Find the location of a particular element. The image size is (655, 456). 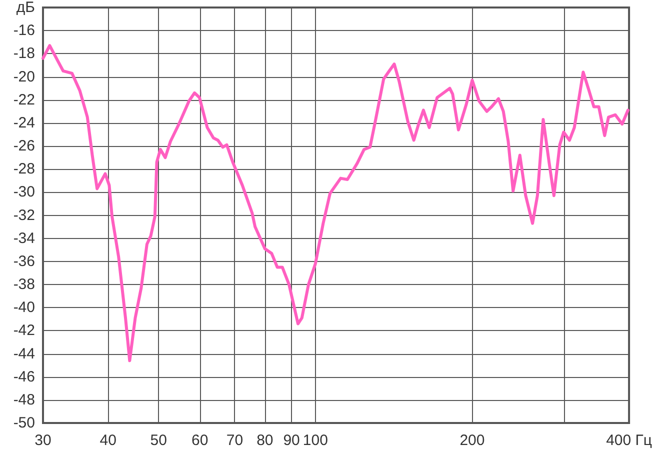

x-tick-label: 400 Гц is located at coordinates (629, 440).